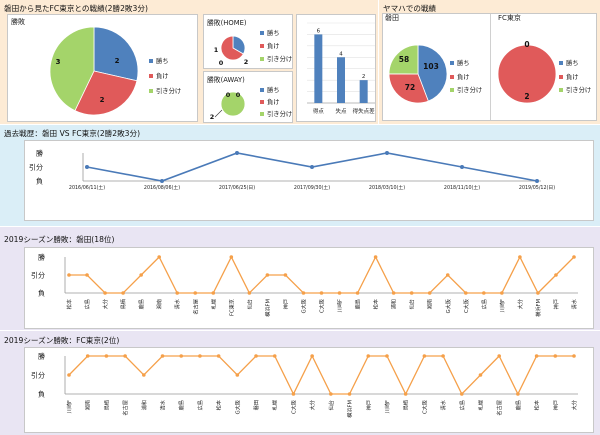 The height and width of the screenshot is (435, 600). What do you see at coordinates (238, 95) in the screenshot?
I see `data-label: 0` at bounding box center [238, 95].